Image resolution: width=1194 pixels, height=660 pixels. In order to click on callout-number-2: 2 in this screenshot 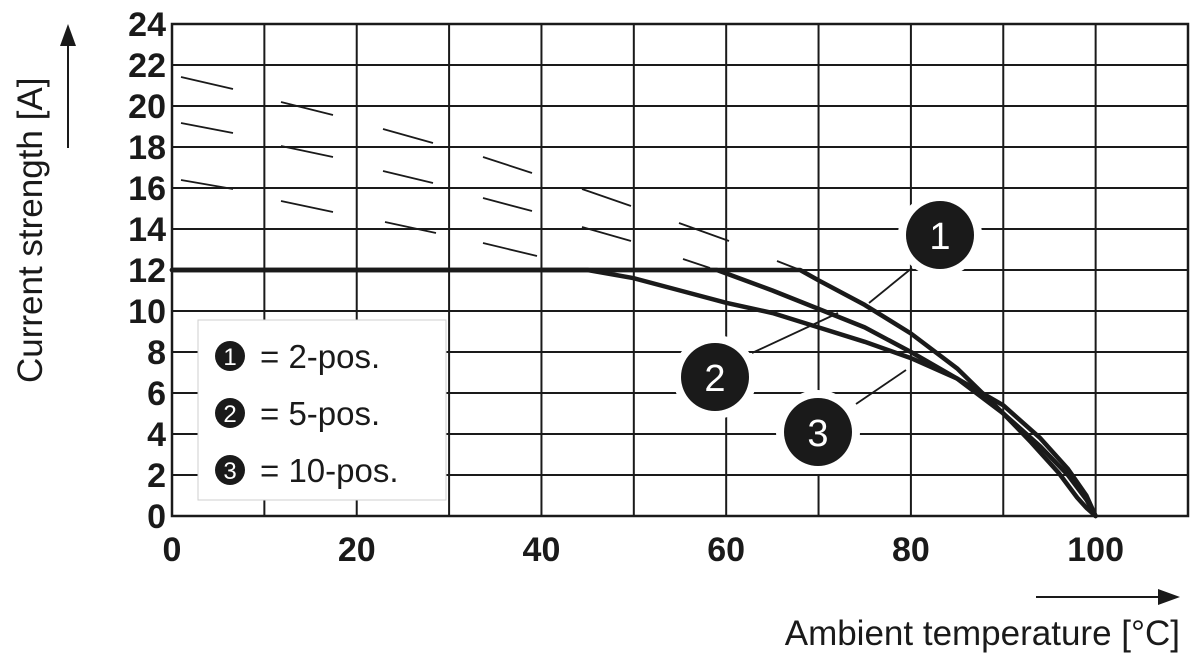, I will do `click(714, 379)`.